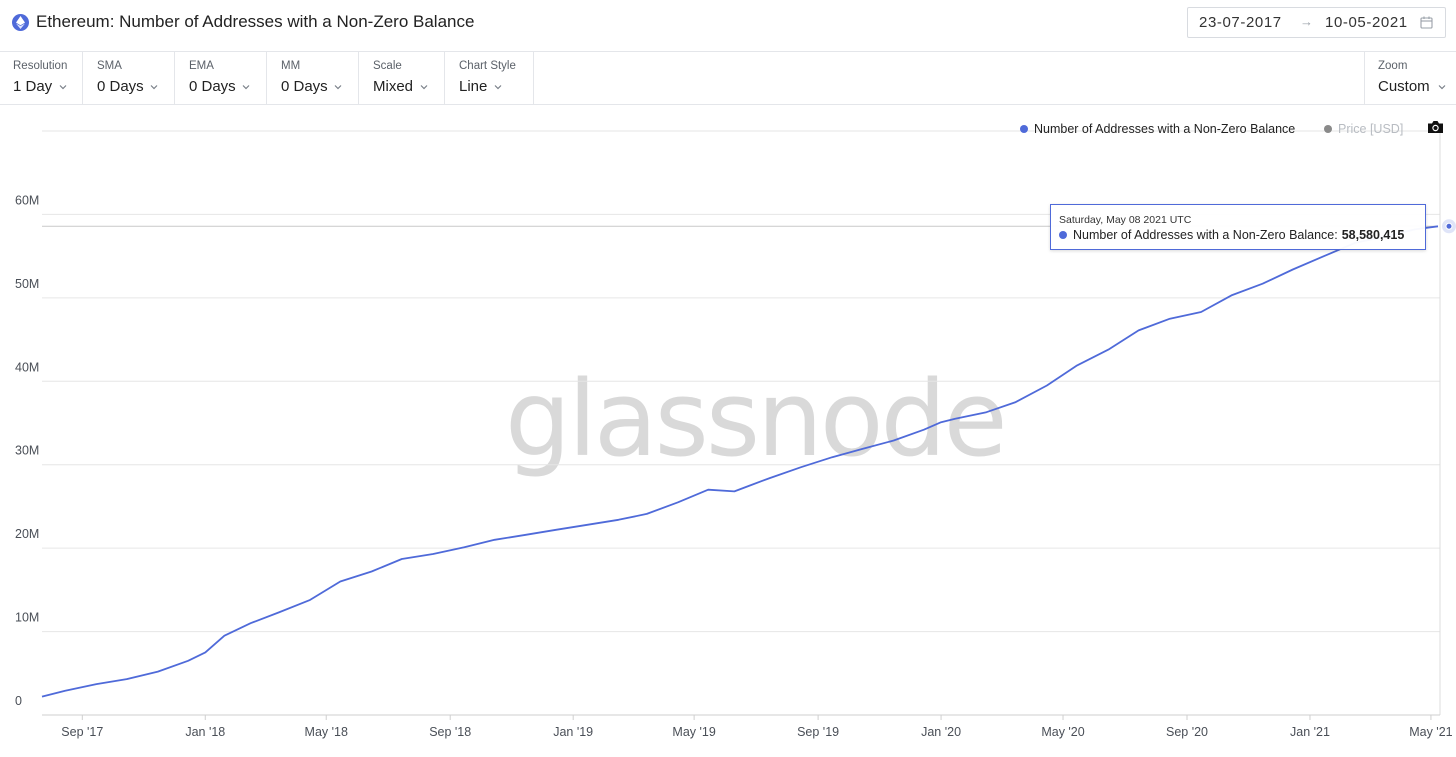 The image size is (1456, 757). I want to click on date-range-arrow-icon: →, so click(1306, 21).